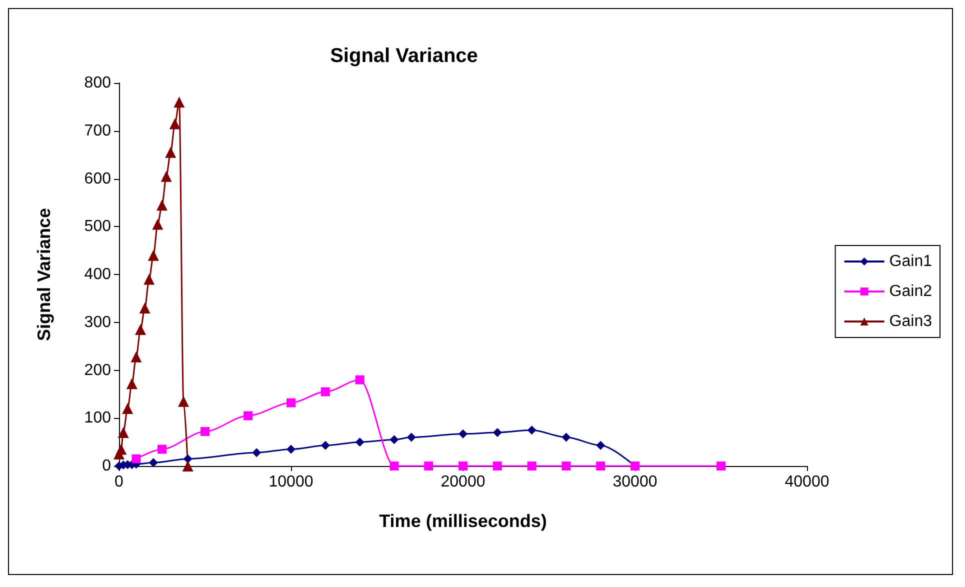 The height and width of the screenshot is (587, 965). Describe the element at coordinates (98, 274) in the screenshot. I see `y-tick-label: 400` at that location.